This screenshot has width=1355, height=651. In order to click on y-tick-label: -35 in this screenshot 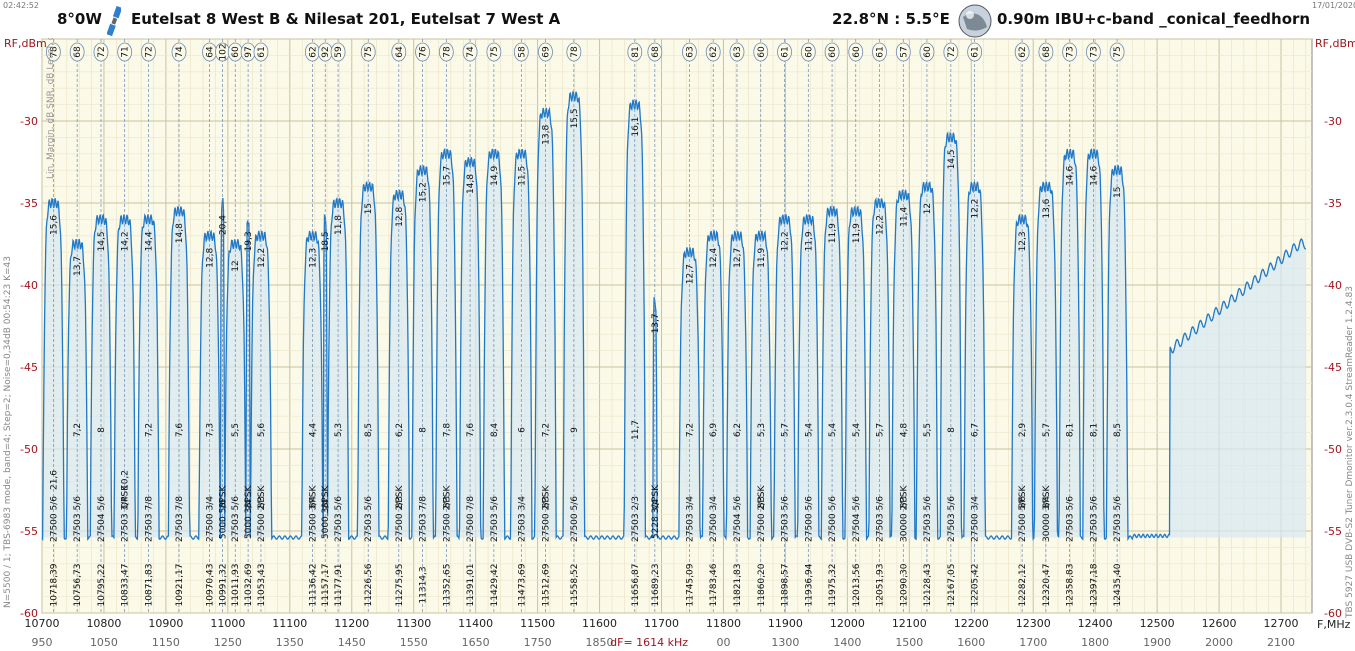, I will do `click(29, 203)`.